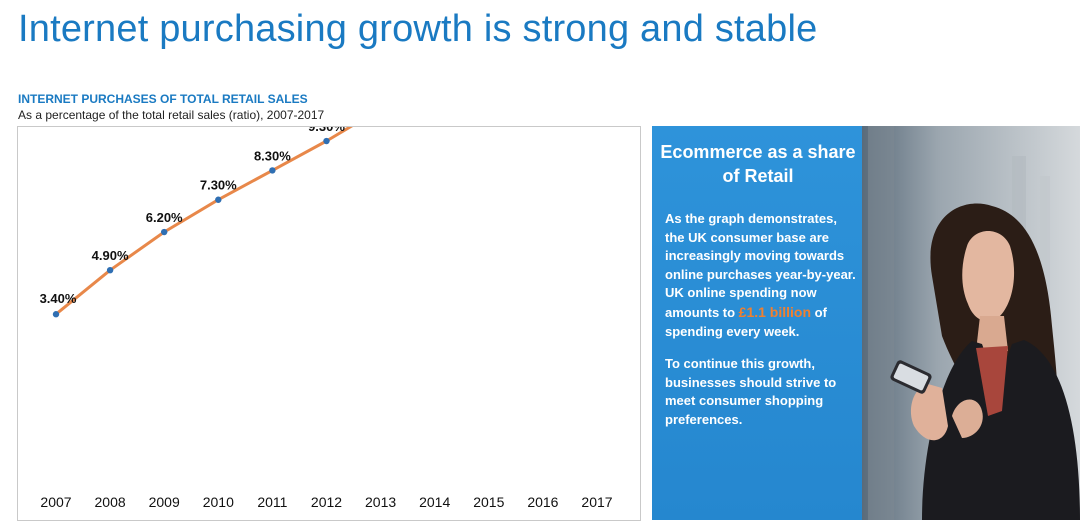  I want to click on x-tick-label-2016: 2016, so click(542, 502).